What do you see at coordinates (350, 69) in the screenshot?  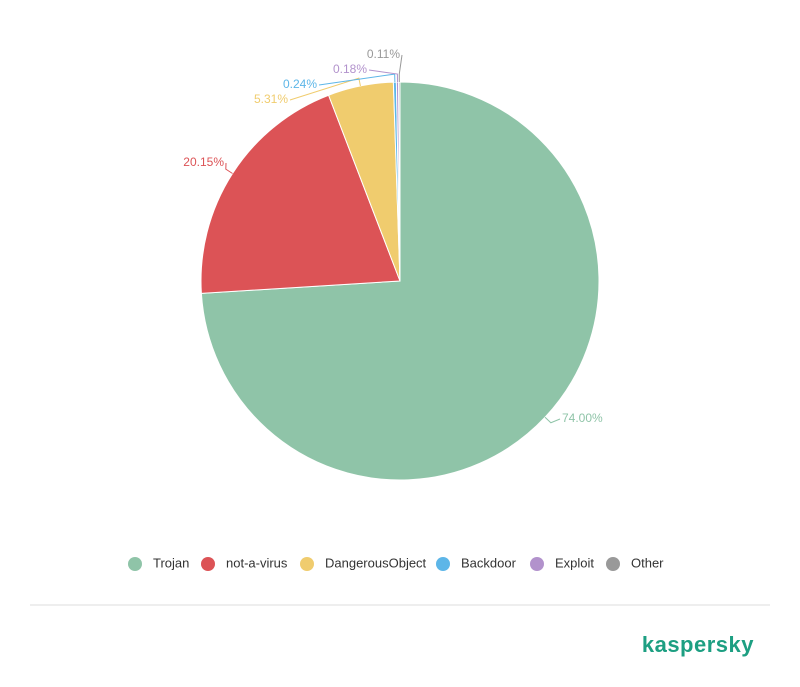 I see `data-label: 0.18%` at bounding box center [350, 69].